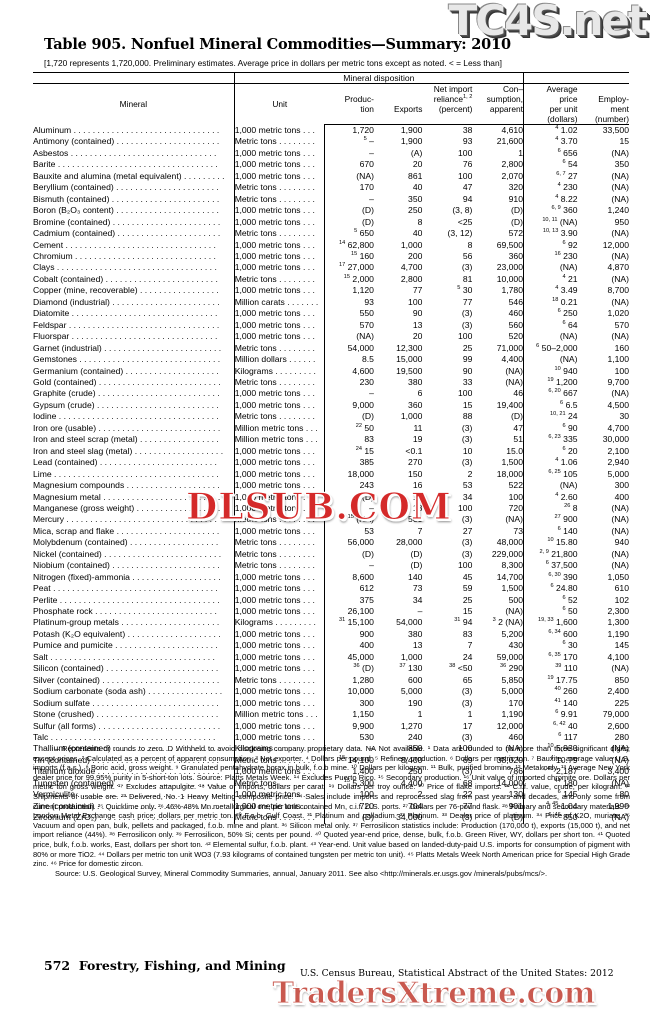 This screenshot has height=1024, width=652. What do you see at coordinates (603, 726) in the screenshot?
I see `cell-employment: 2,600` at bounding box center [603, 726].